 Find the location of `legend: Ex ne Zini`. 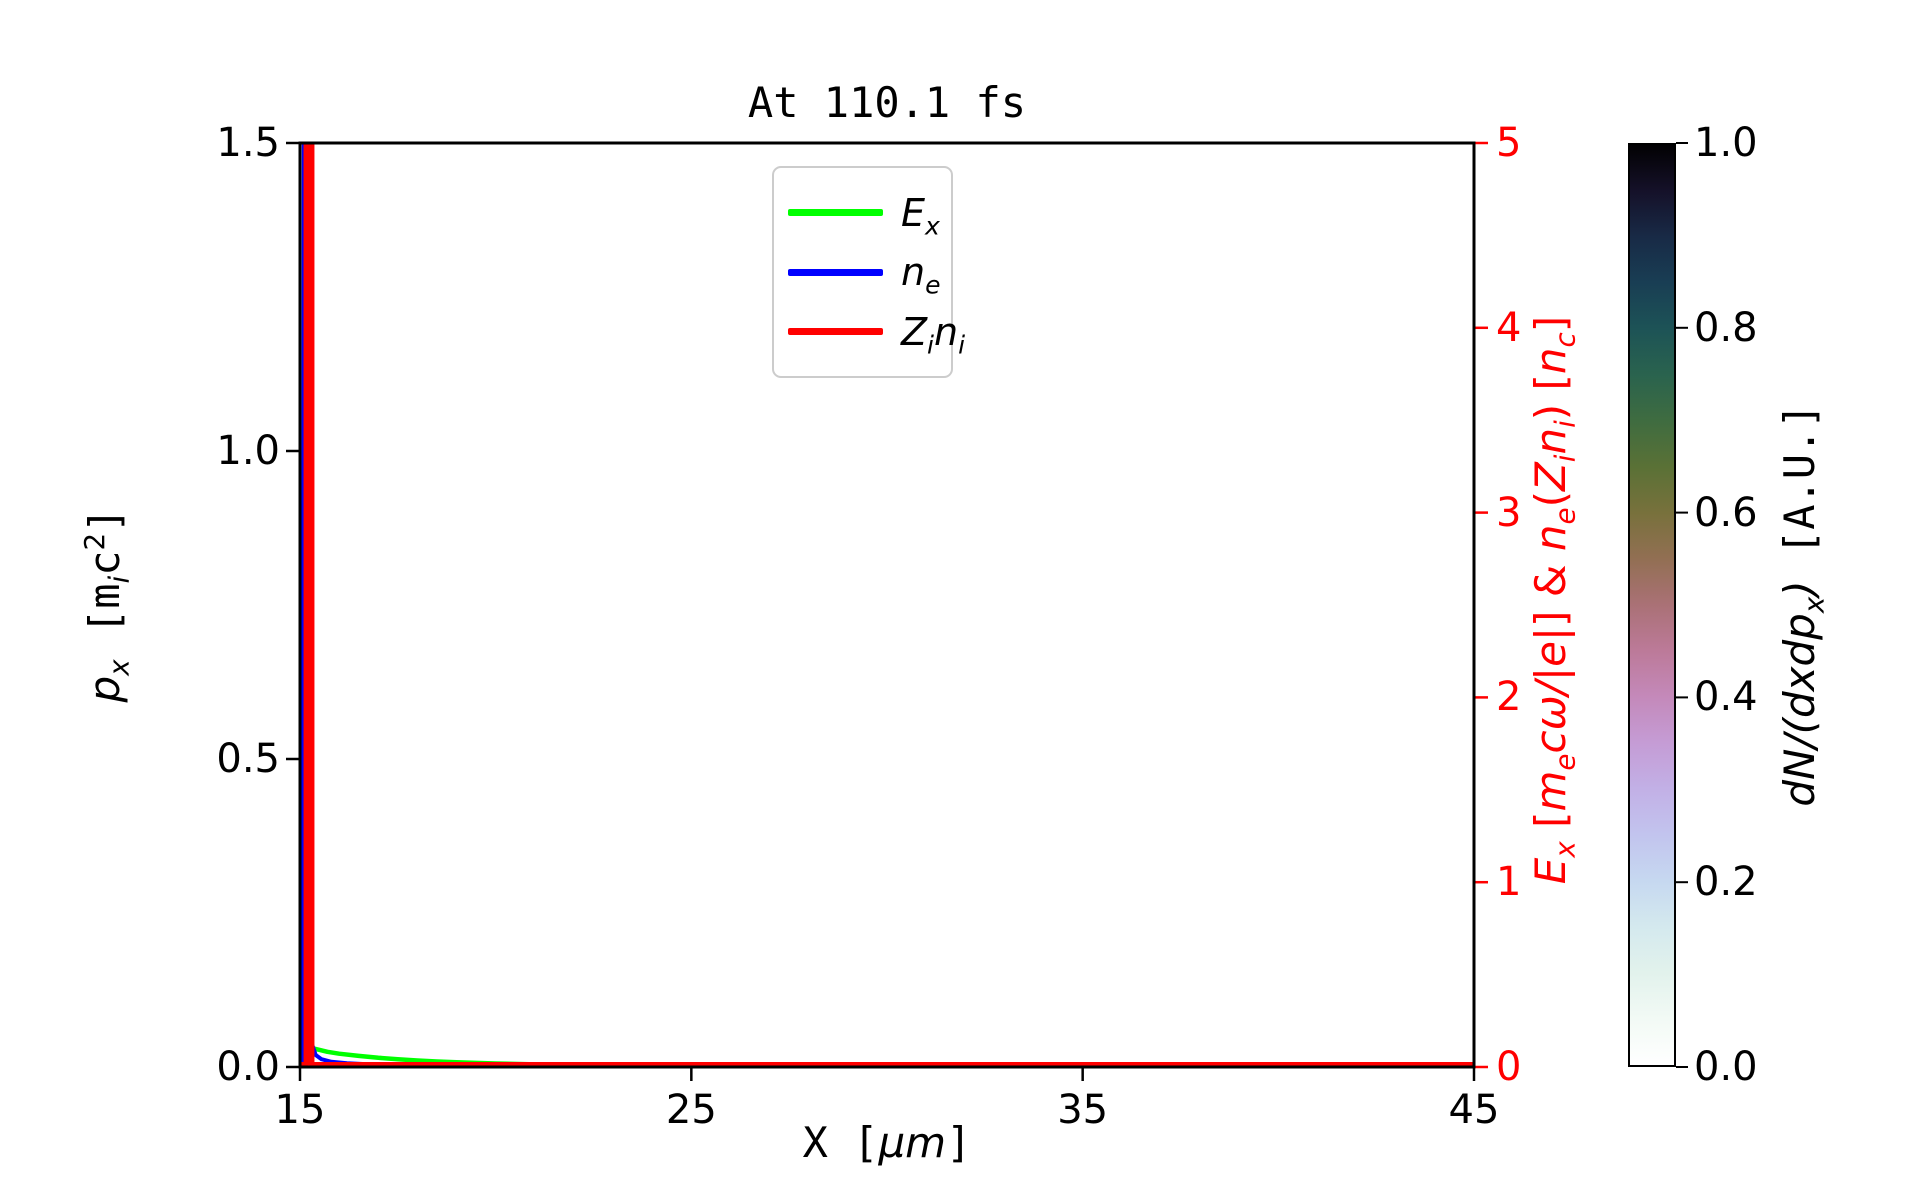

legend: Ex ne Zini is located at coordinates (868, 272).